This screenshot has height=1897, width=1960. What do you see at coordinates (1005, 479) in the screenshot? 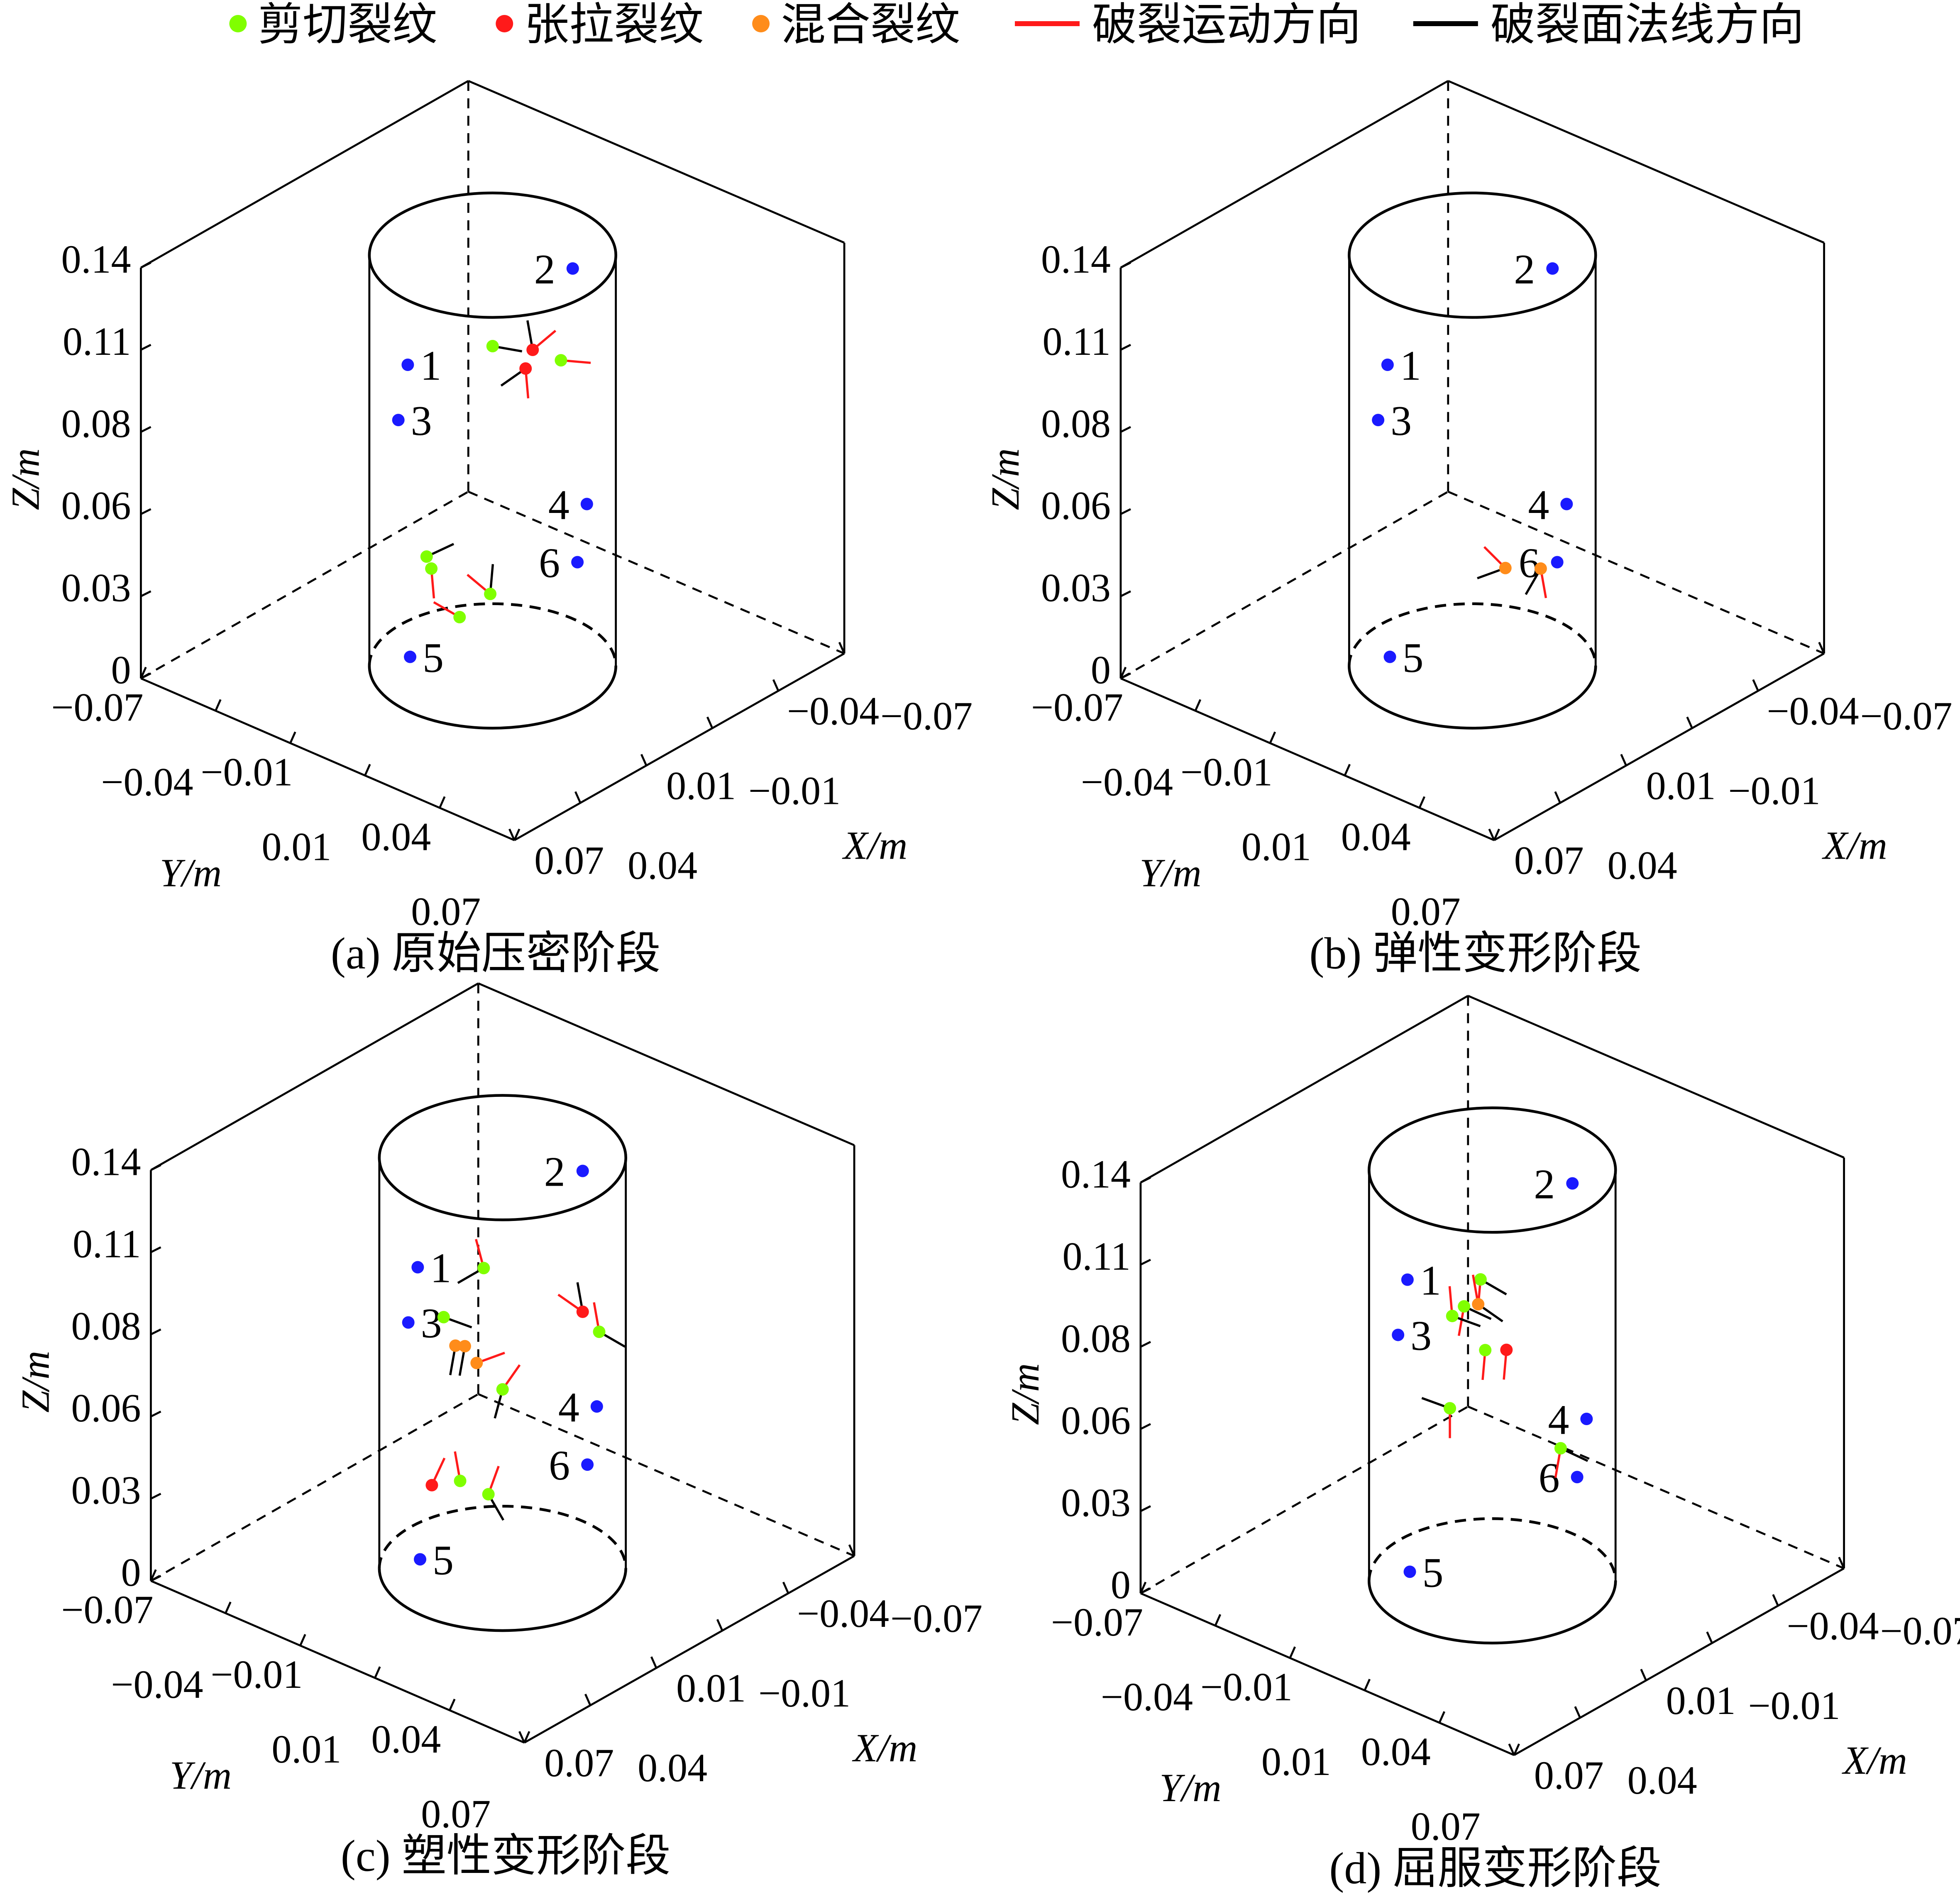
I see `z-axis-label: Z/m` at bounding box center [1005, 479].